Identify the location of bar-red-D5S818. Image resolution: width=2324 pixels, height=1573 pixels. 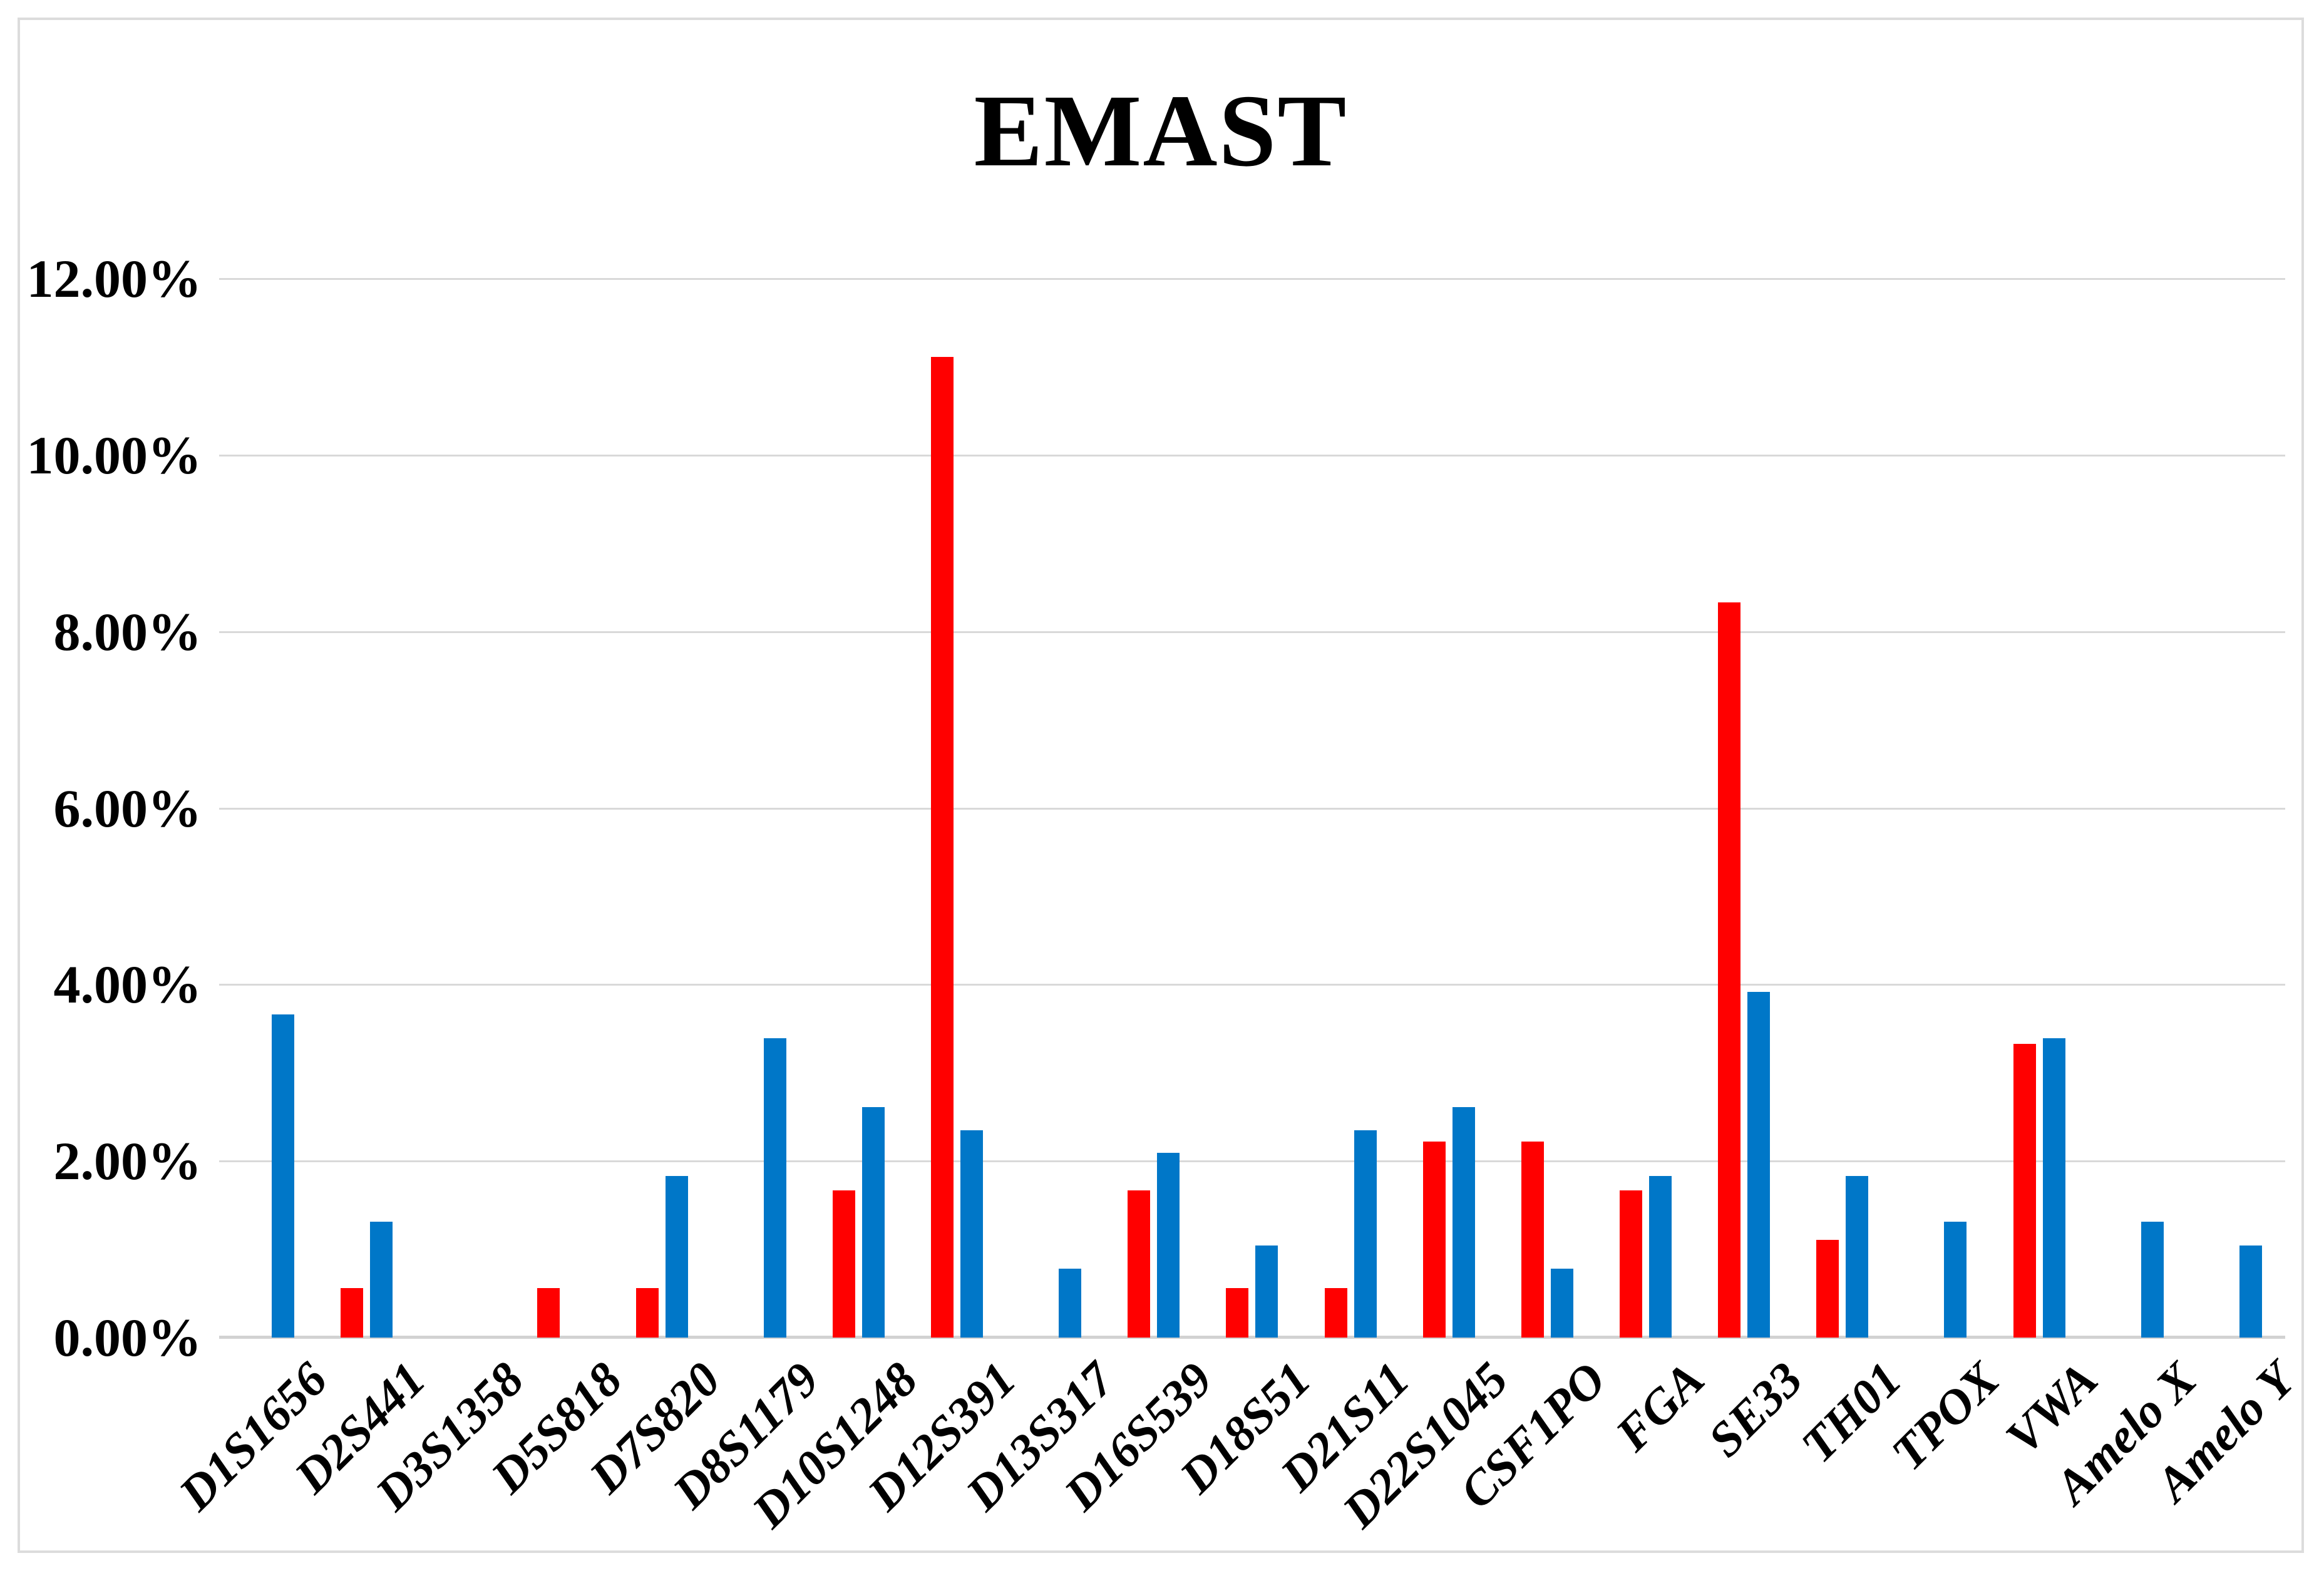
(548, 1313).